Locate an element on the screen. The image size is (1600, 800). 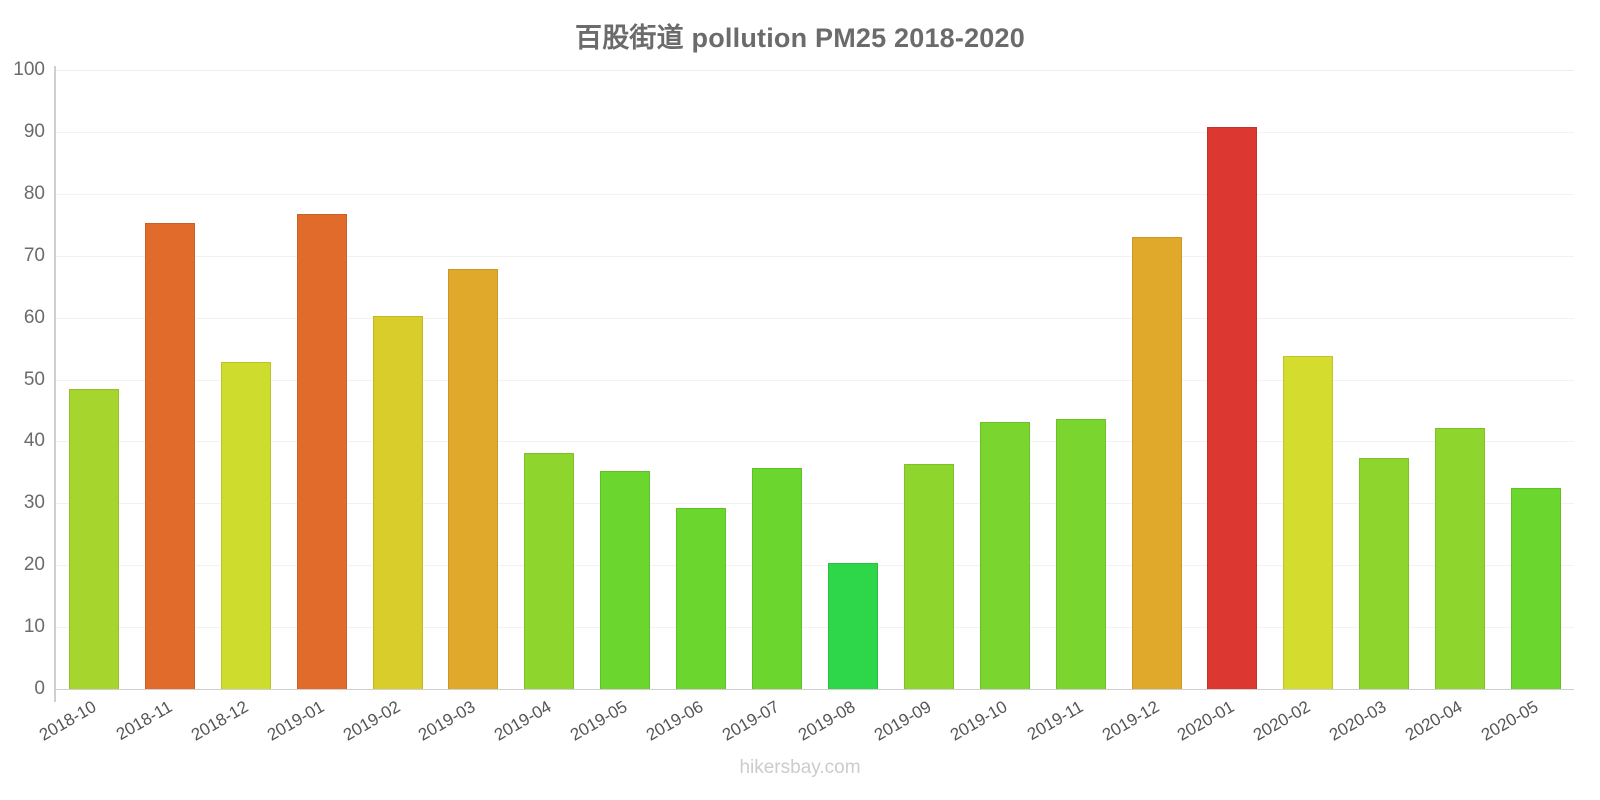
x-tick-label: 2018-12 is located at coordinates (219, 721).